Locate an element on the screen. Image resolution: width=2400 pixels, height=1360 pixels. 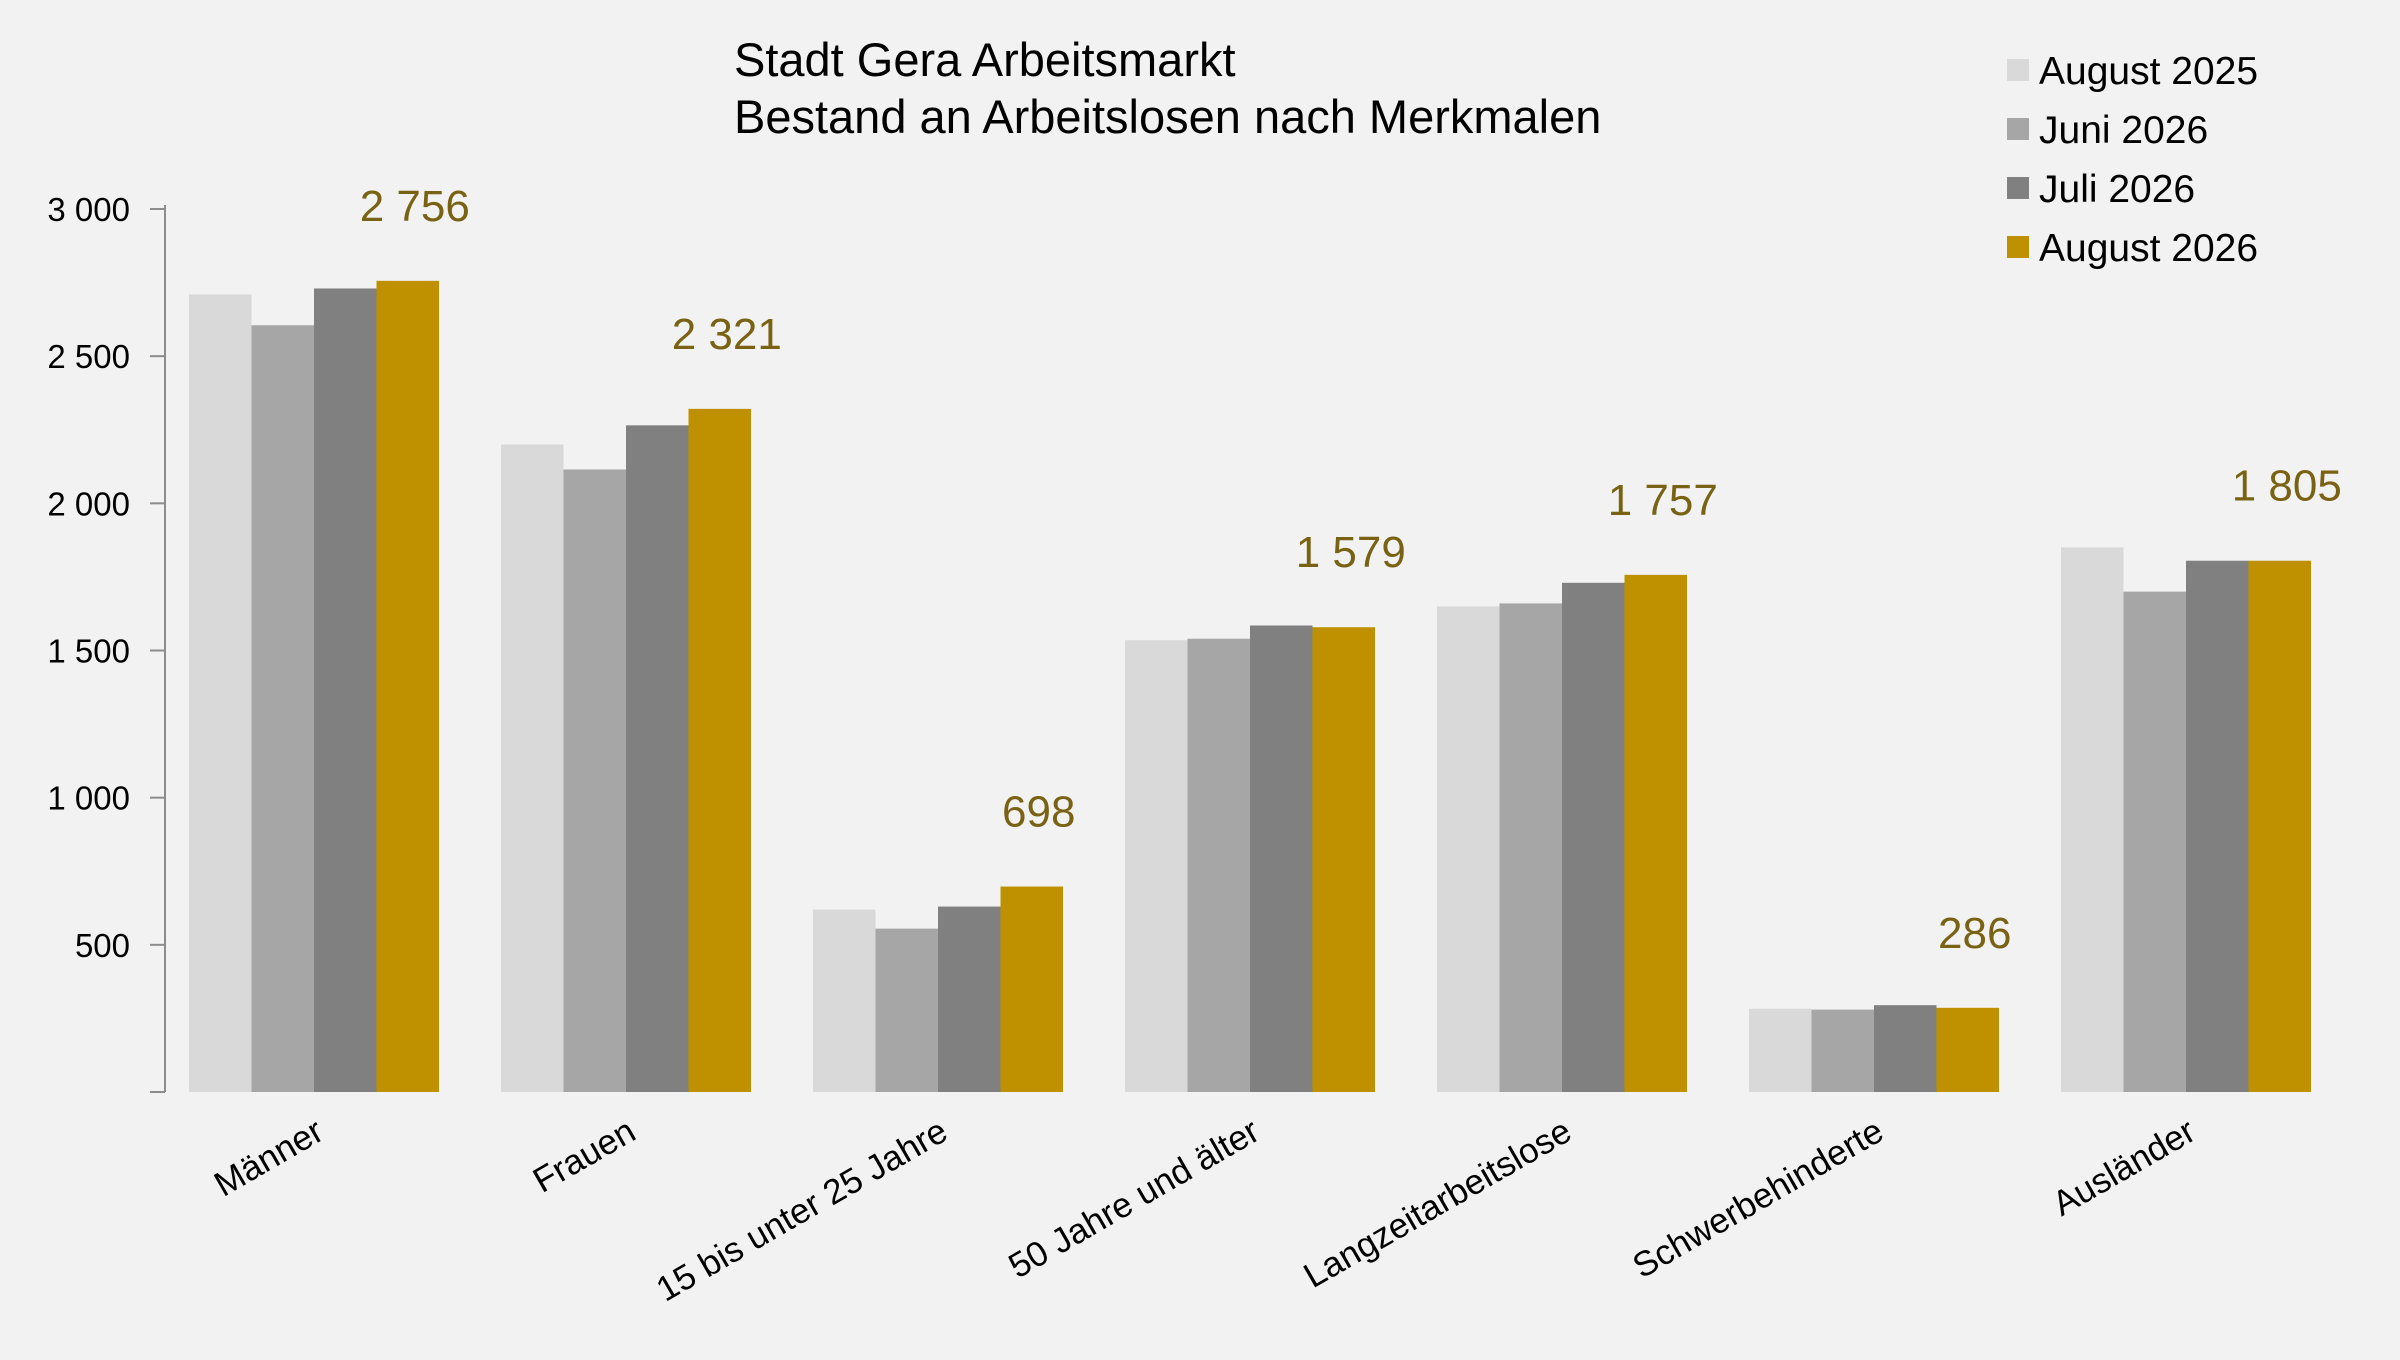
category-label: Männer is located at coordinates (269, 1157).